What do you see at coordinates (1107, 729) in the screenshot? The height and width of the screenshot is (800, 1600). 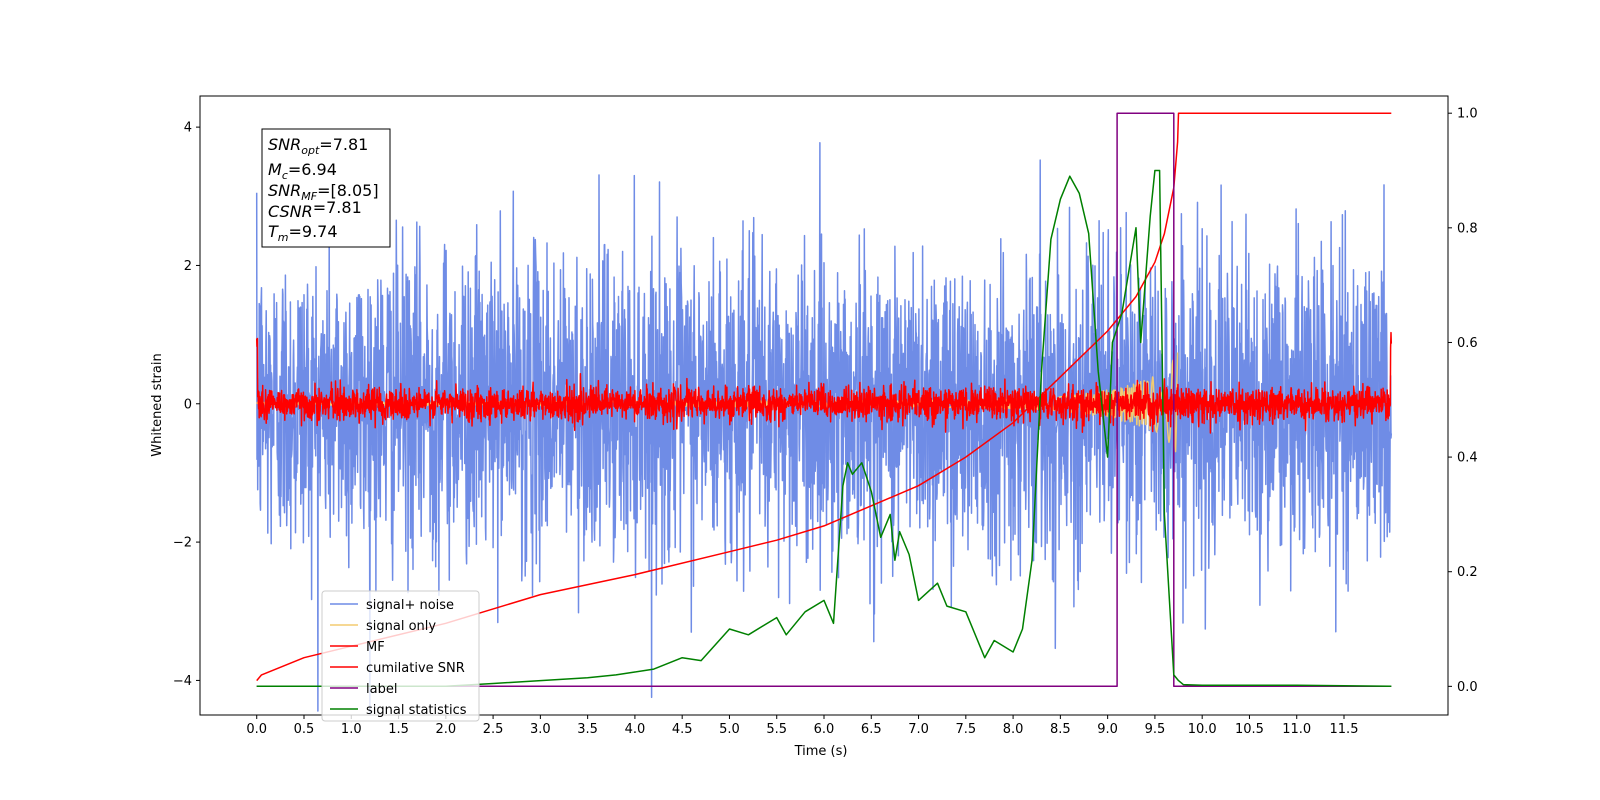 I see `x-tick-label: 9.0` at bounding box center [1107, 729].